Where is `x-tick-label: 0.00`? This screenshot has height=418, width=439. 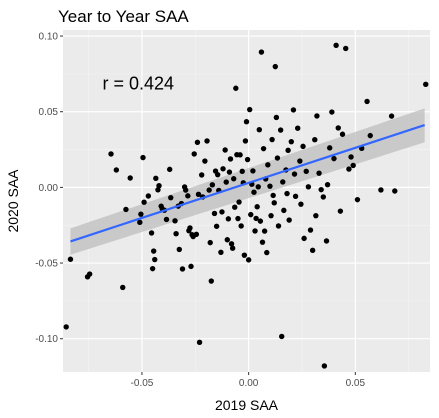 x-tick-label: 0.00 is located at coordinates (249, 383).